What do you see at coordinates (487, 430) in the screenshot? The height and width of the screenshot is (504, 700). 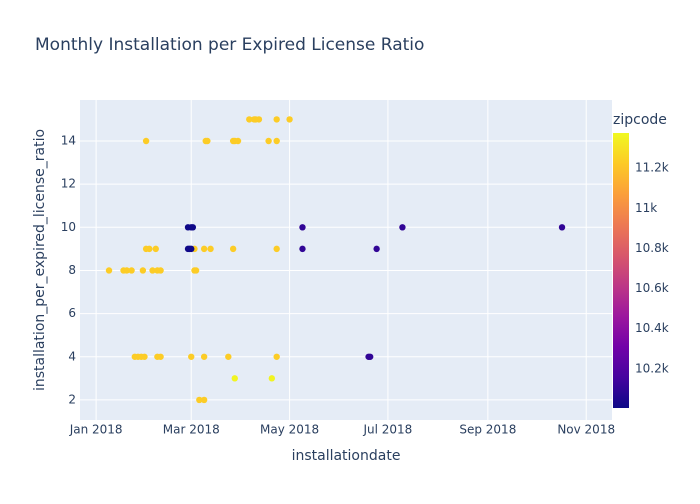 I see `x-tick-label: Sep 2018` at bounding box center [487, 430].